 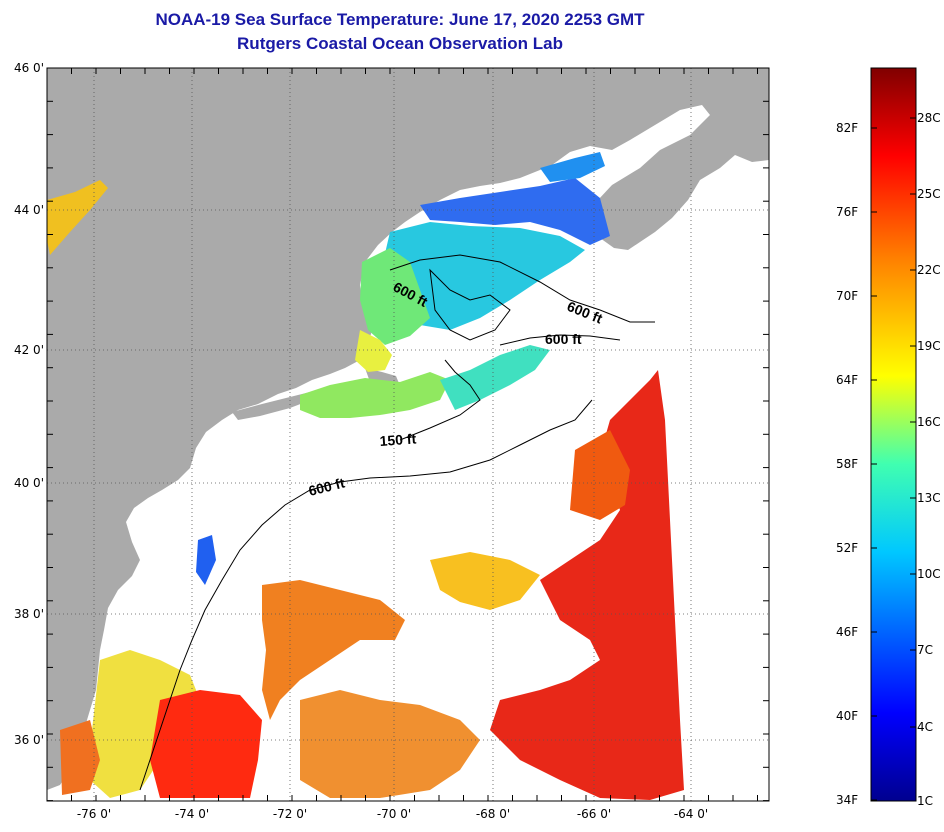 What do you see at coordinates (691, 814) in the screenshot?
I see `lon-tick-label: -64 0'` at bounding box center [691, 814].